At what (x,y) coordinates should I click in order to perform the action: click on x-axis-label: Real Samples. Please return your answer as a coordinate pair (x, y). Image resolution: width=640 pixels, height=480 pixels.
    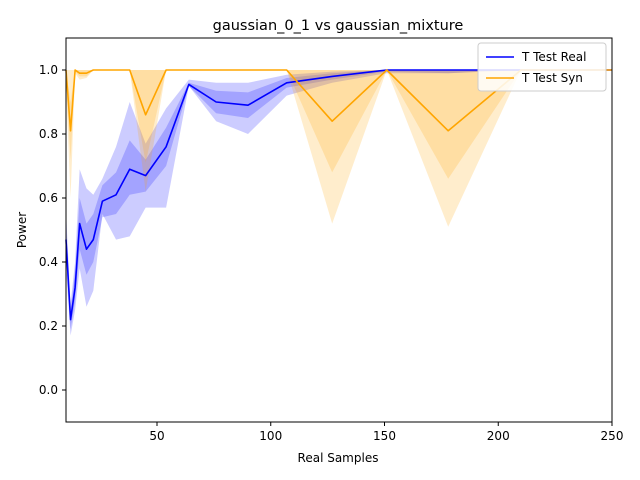
    Looking at the image, I should click on (338, 458).